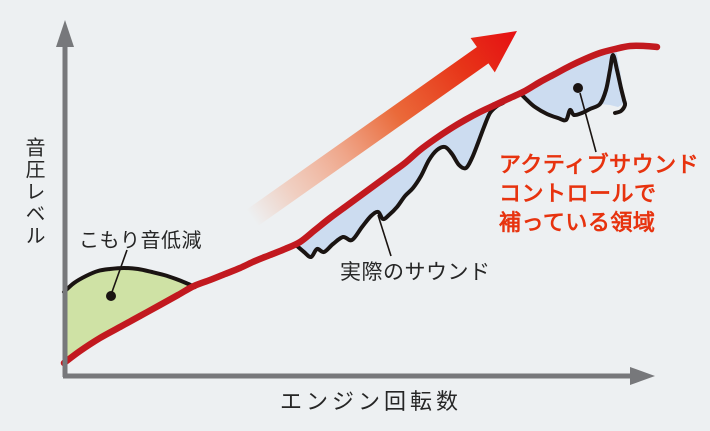 The width and height of the screenshot is (710, 431). Describe the element at coordinates (33, 192) in the screenshot. I see `y-axis-label: 音圧レベル` at that location.